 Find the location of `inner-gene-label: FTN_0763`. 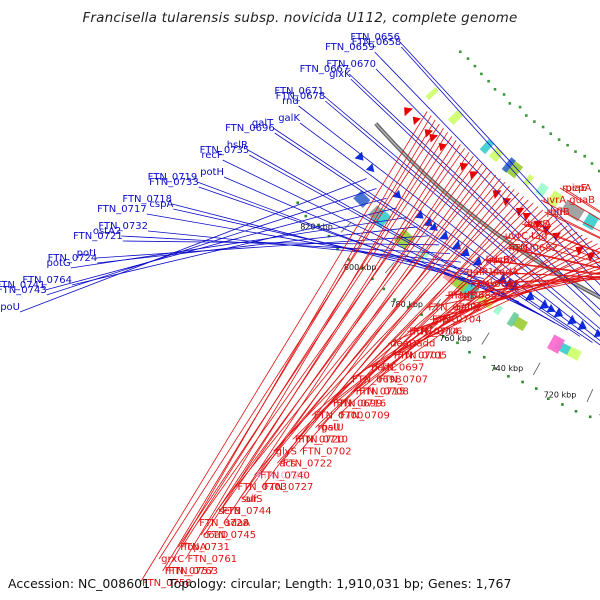

inner-gene-label: FTN_0763 is located at coordinates (193, 571).